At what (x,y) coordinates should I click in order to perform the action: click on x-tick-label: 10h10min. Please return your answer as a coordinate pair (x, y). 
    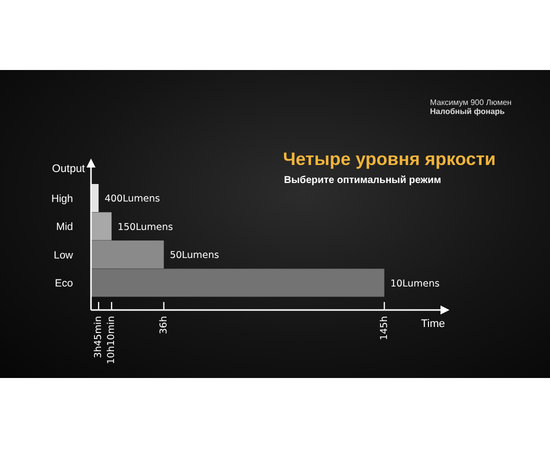
    Looking at the image, I should click on (112, 340).